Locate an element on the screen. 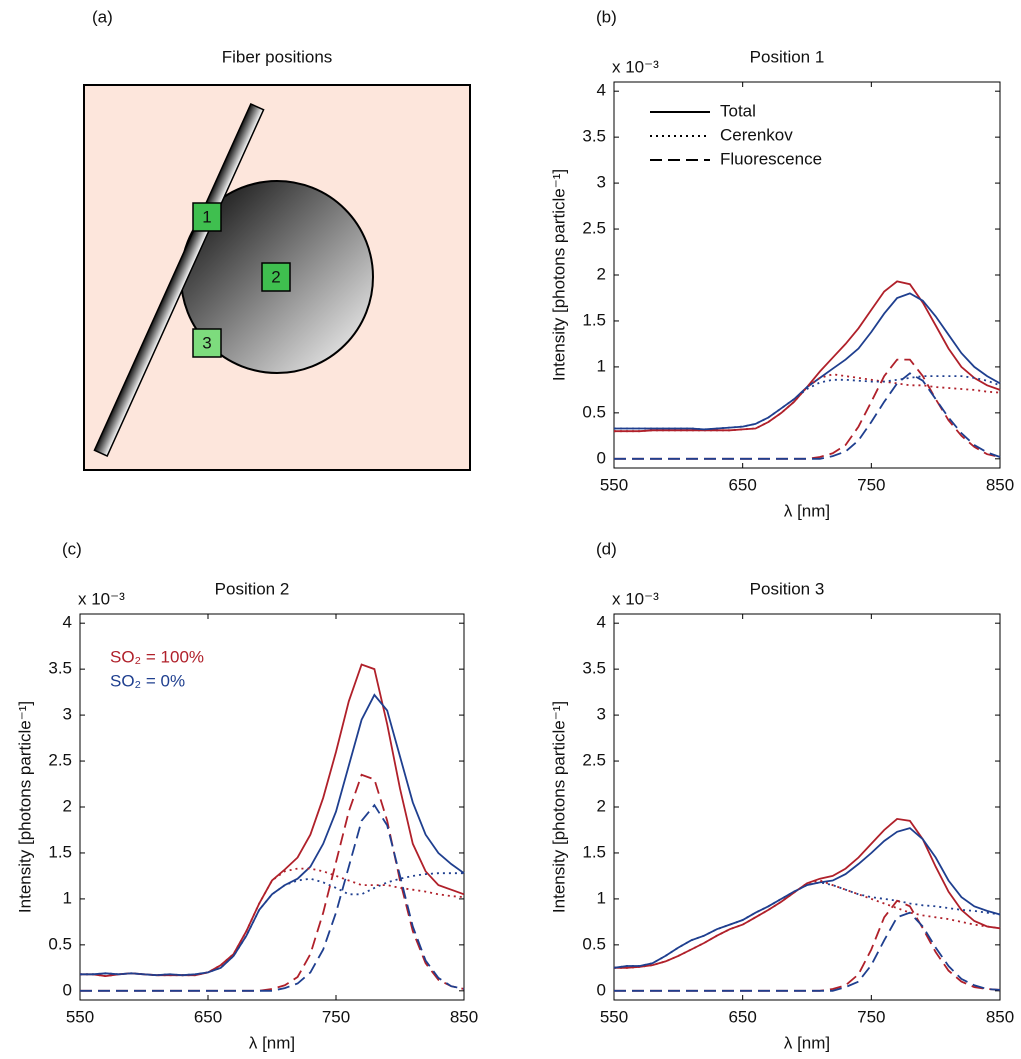  panel-label: (b) is located at coordinates (606, 16).